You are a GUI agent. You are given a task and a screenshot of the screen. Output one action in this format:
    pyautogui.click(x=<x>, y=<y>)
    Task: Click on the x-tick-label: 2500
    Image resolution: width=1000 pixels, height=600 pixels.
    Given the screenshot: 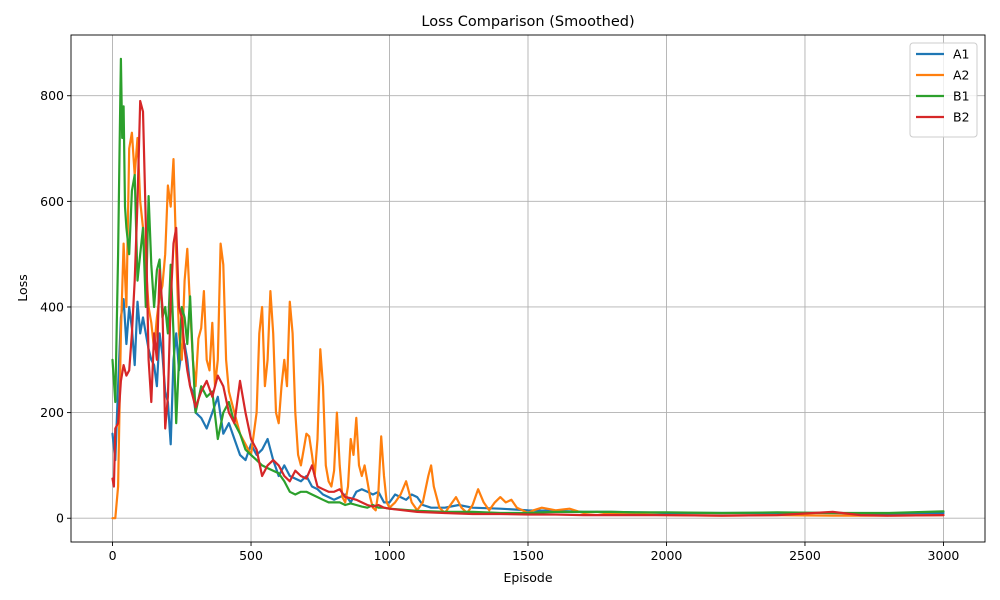 What is the action you would take?
    pyautogui.click(x=805, y=555)
    